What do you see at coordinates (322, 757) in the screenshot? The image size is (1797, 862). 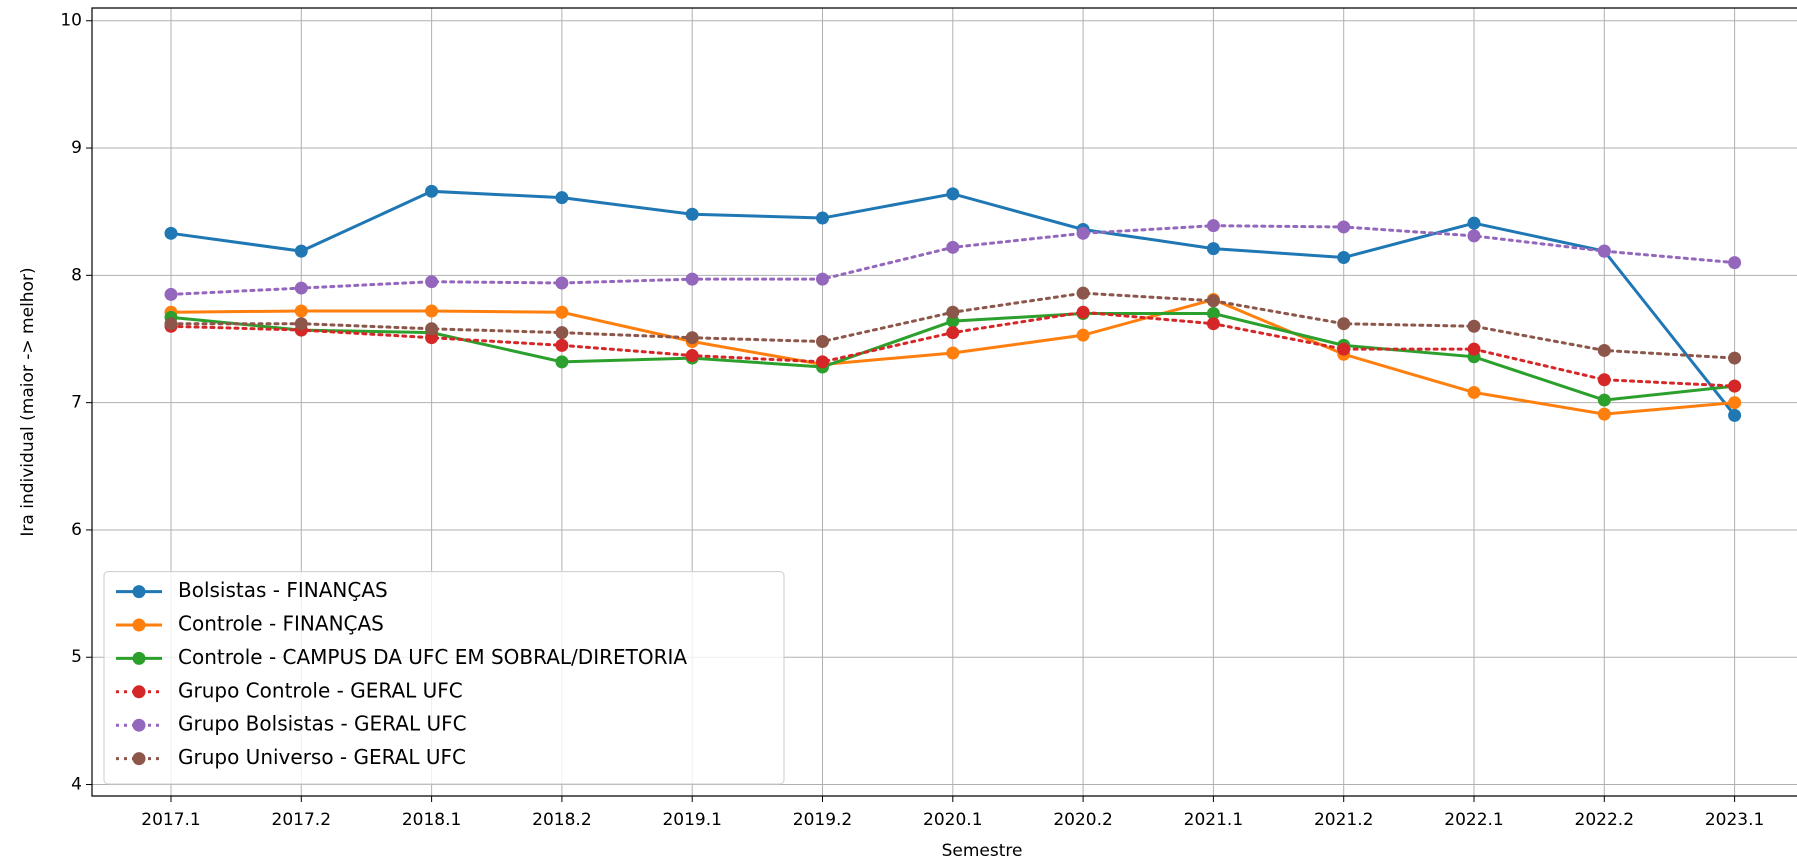 I see `legend-label: Grupo Universo - GERAL UFC` at bounding box center [322, 757].